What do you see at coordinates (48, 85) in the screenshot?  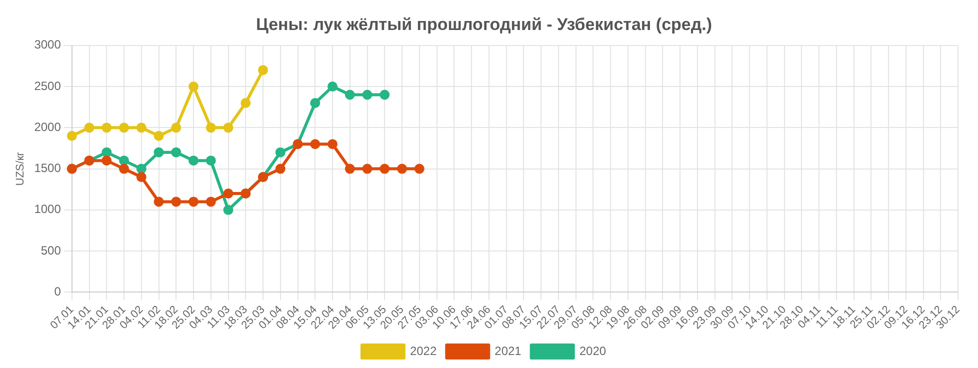 I see `y-tick-label: 2500` at bounding box center [48, 85].